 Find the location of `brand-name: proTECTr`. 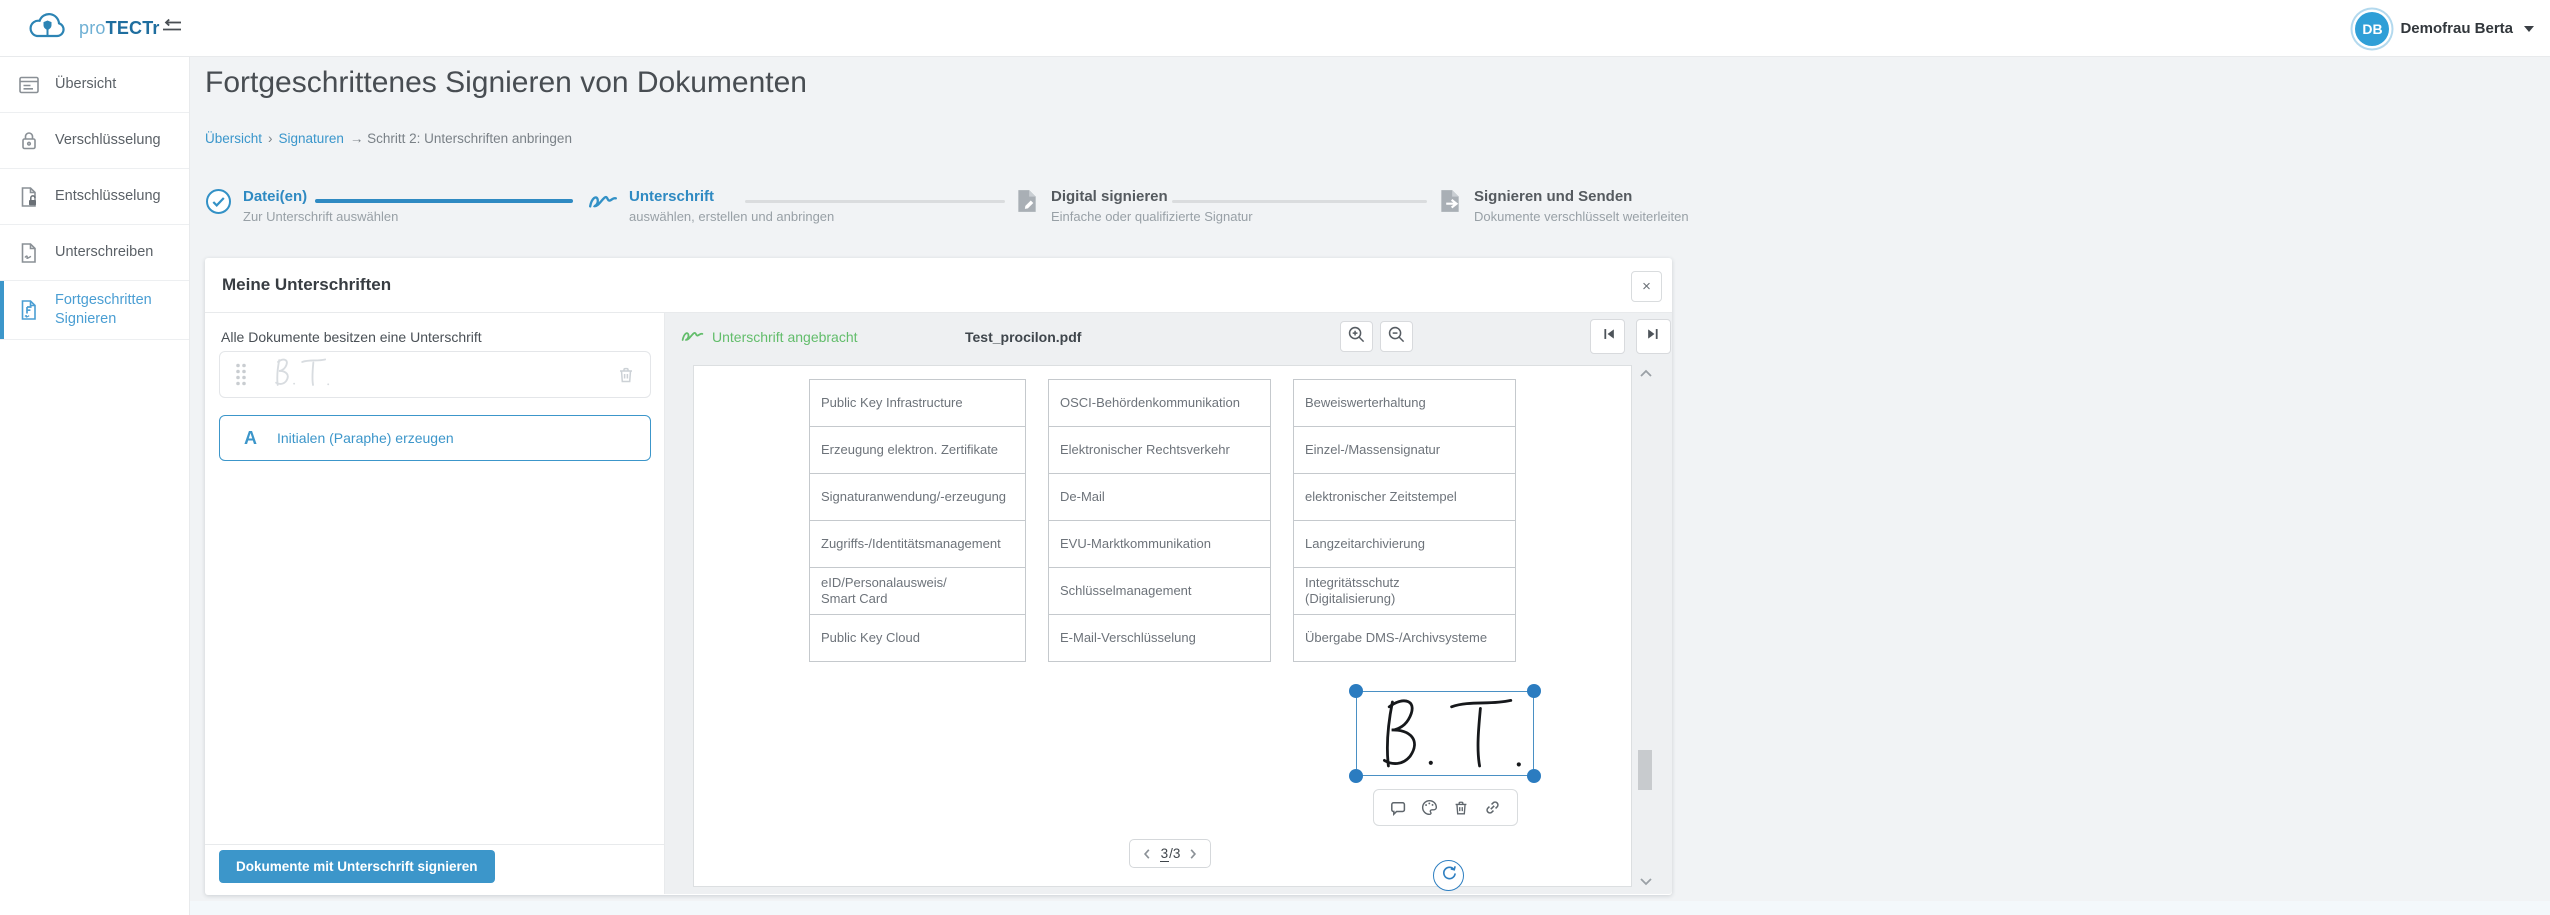

brand-name: proTECTr is located at coordinates (119, 28).